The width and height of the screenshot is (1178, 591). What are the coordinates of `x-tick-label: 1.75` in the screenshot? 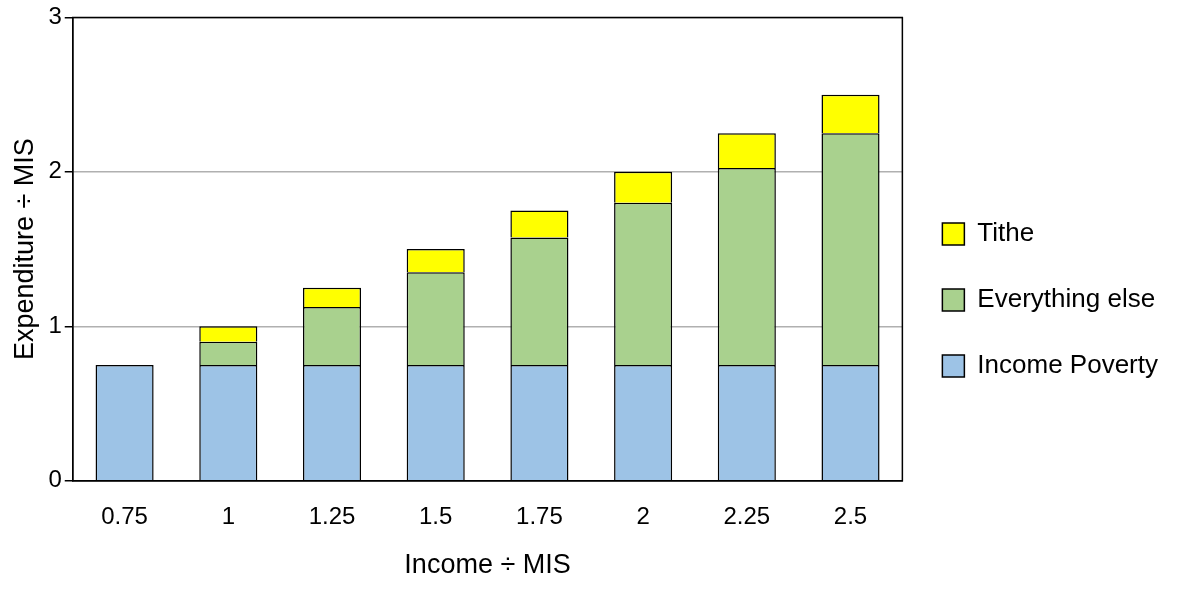 It's located at (539, 515).